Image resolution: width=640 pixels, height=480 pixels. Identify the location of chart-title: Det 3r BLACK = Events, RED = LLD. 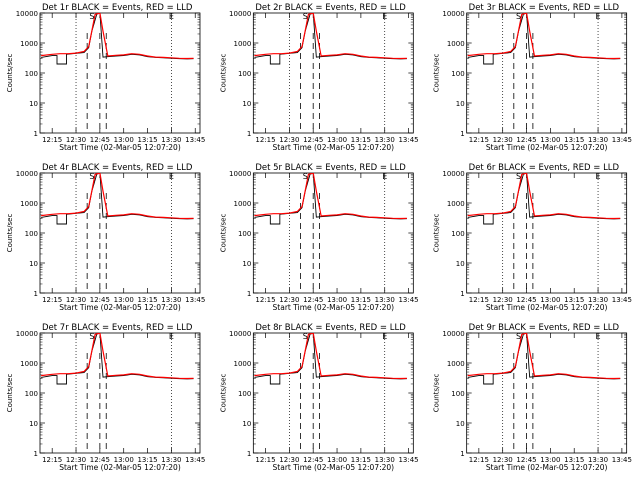
(544, 8).